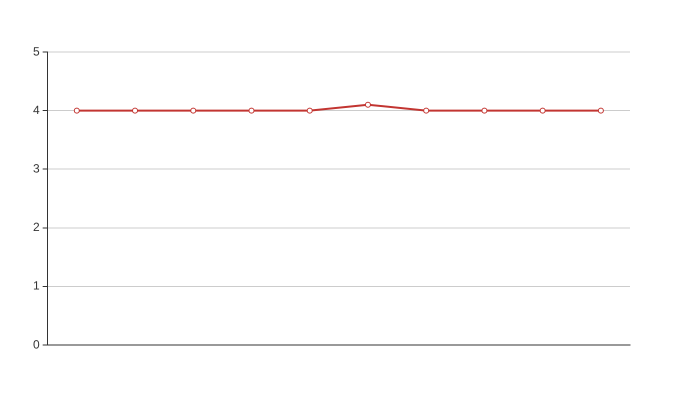  Describe the element at coordinates (36, 51) in the screenshot. I see `y-tick-label: 5` at that location.